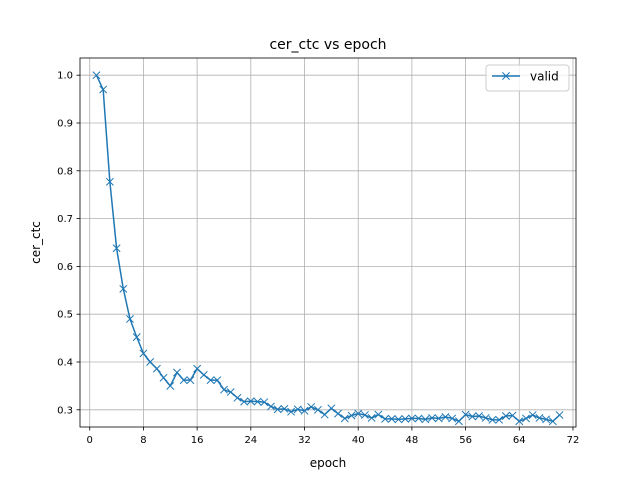 The height and width of the screenshot is (480, 640). Describe the element at coordinates (304, 440) in the screenshot. I see `x-tick-label: 32` at that location.